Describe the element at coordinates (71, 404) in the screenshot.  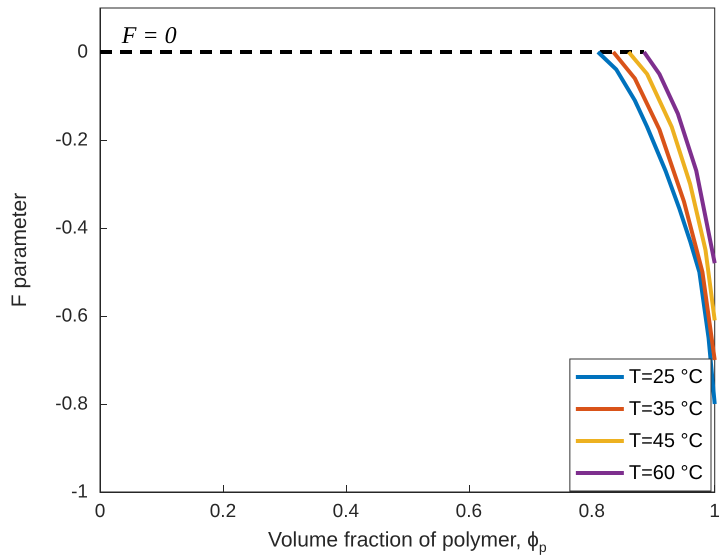
I see `y-tick-label: -0.8` at that location.